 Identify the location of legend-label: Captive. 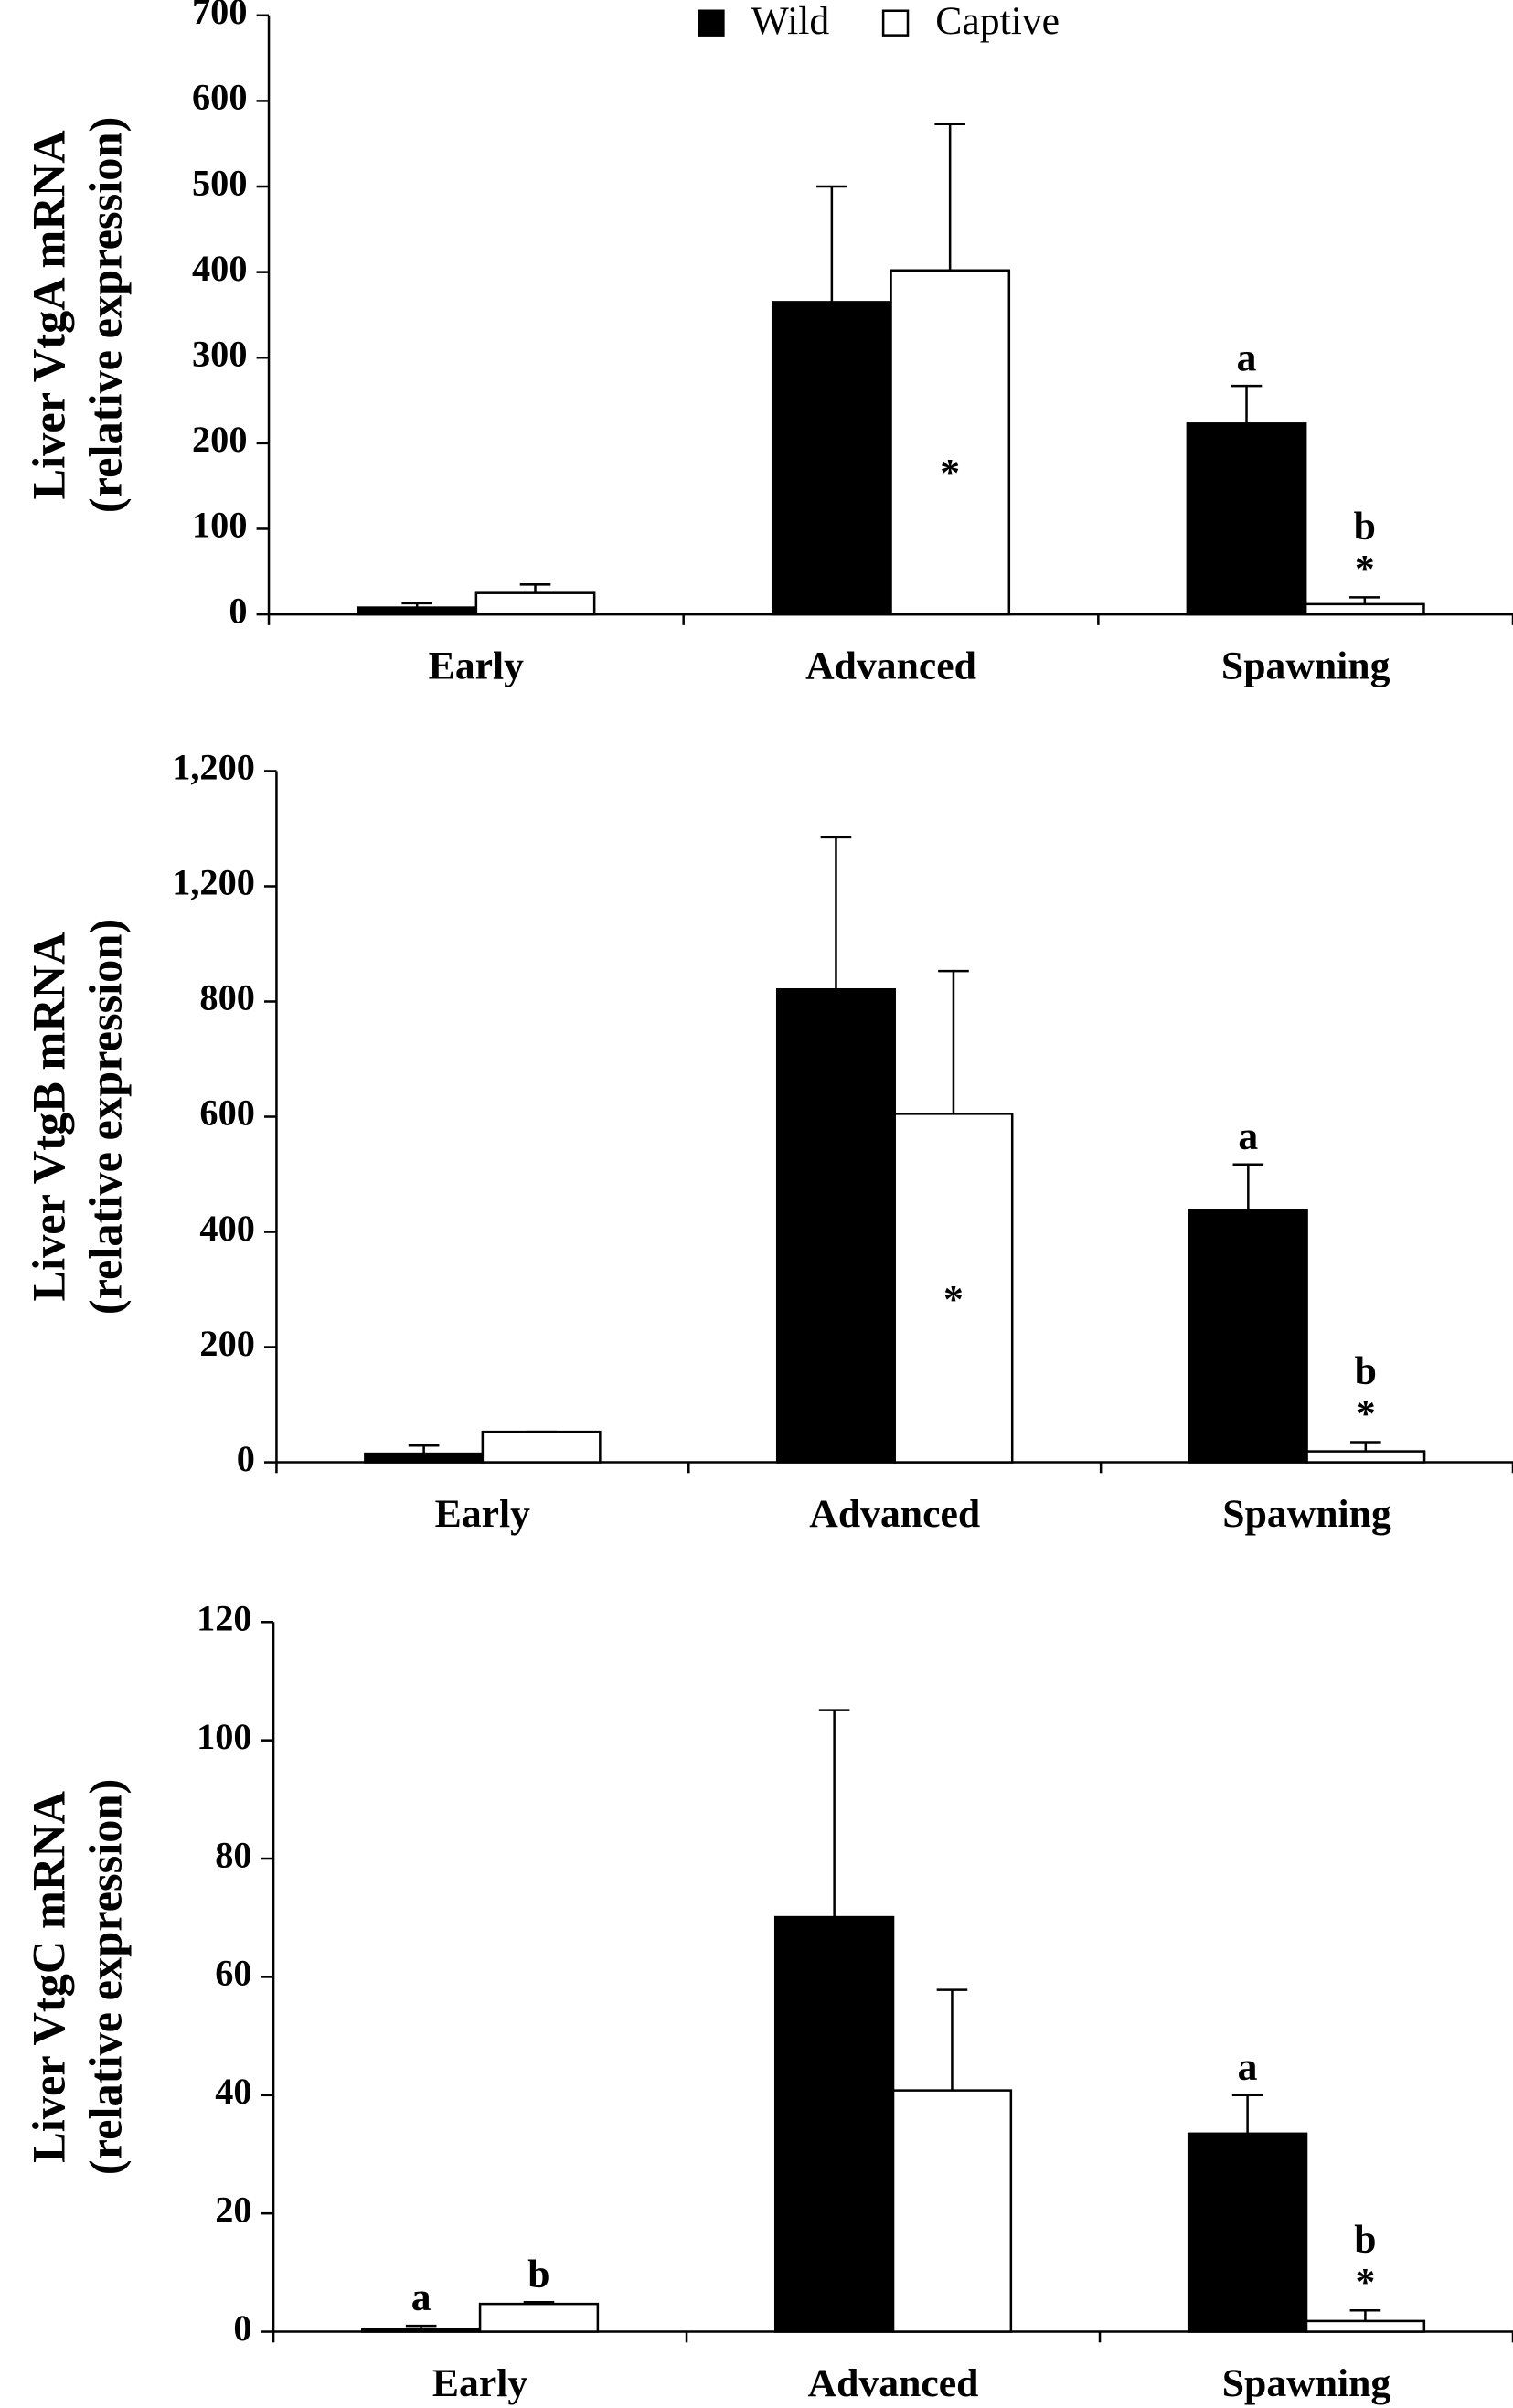
(997, 21).